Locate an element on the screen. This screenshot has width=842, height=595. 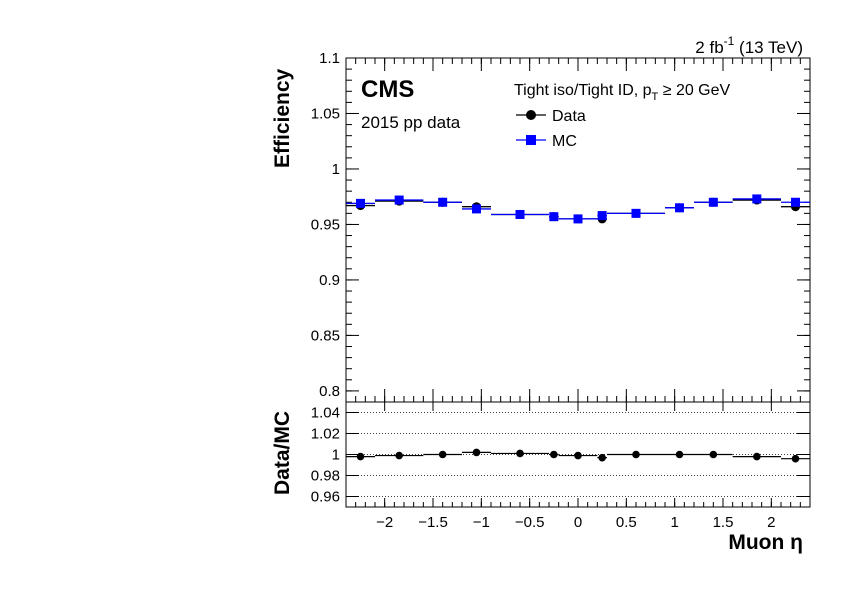
xtick-label: 1.5 is located at coordinates (723, 522).